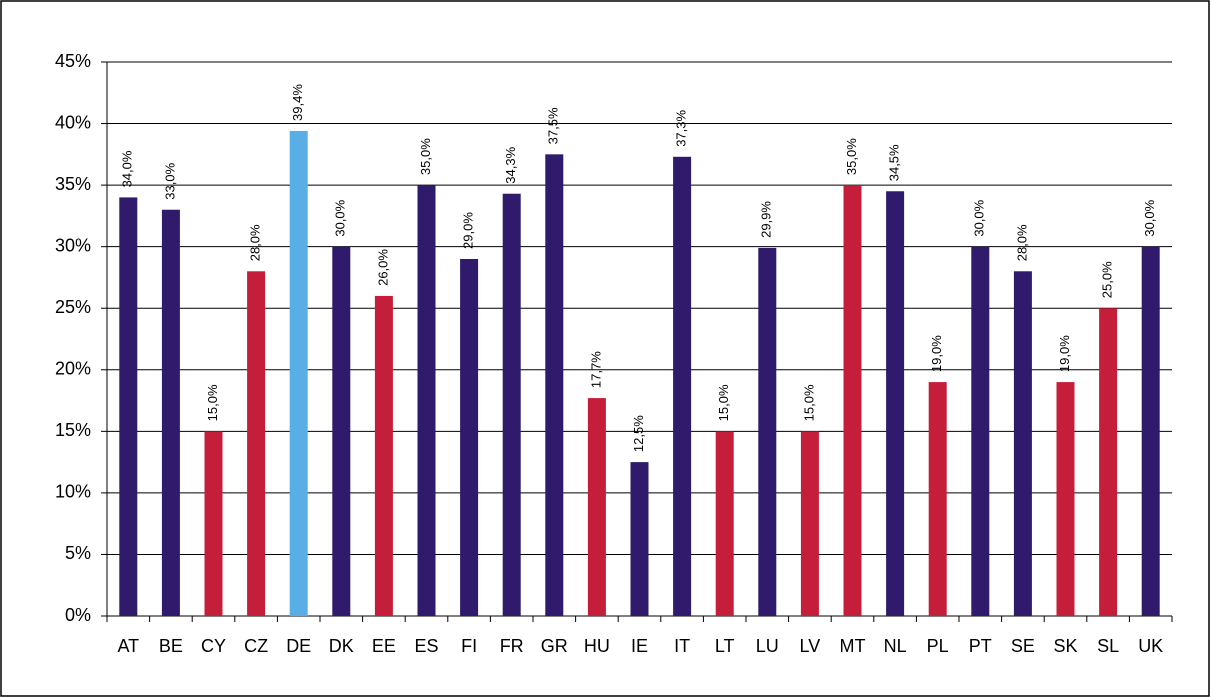  I want to click on x-tick-label: CY, so click(213, 646).